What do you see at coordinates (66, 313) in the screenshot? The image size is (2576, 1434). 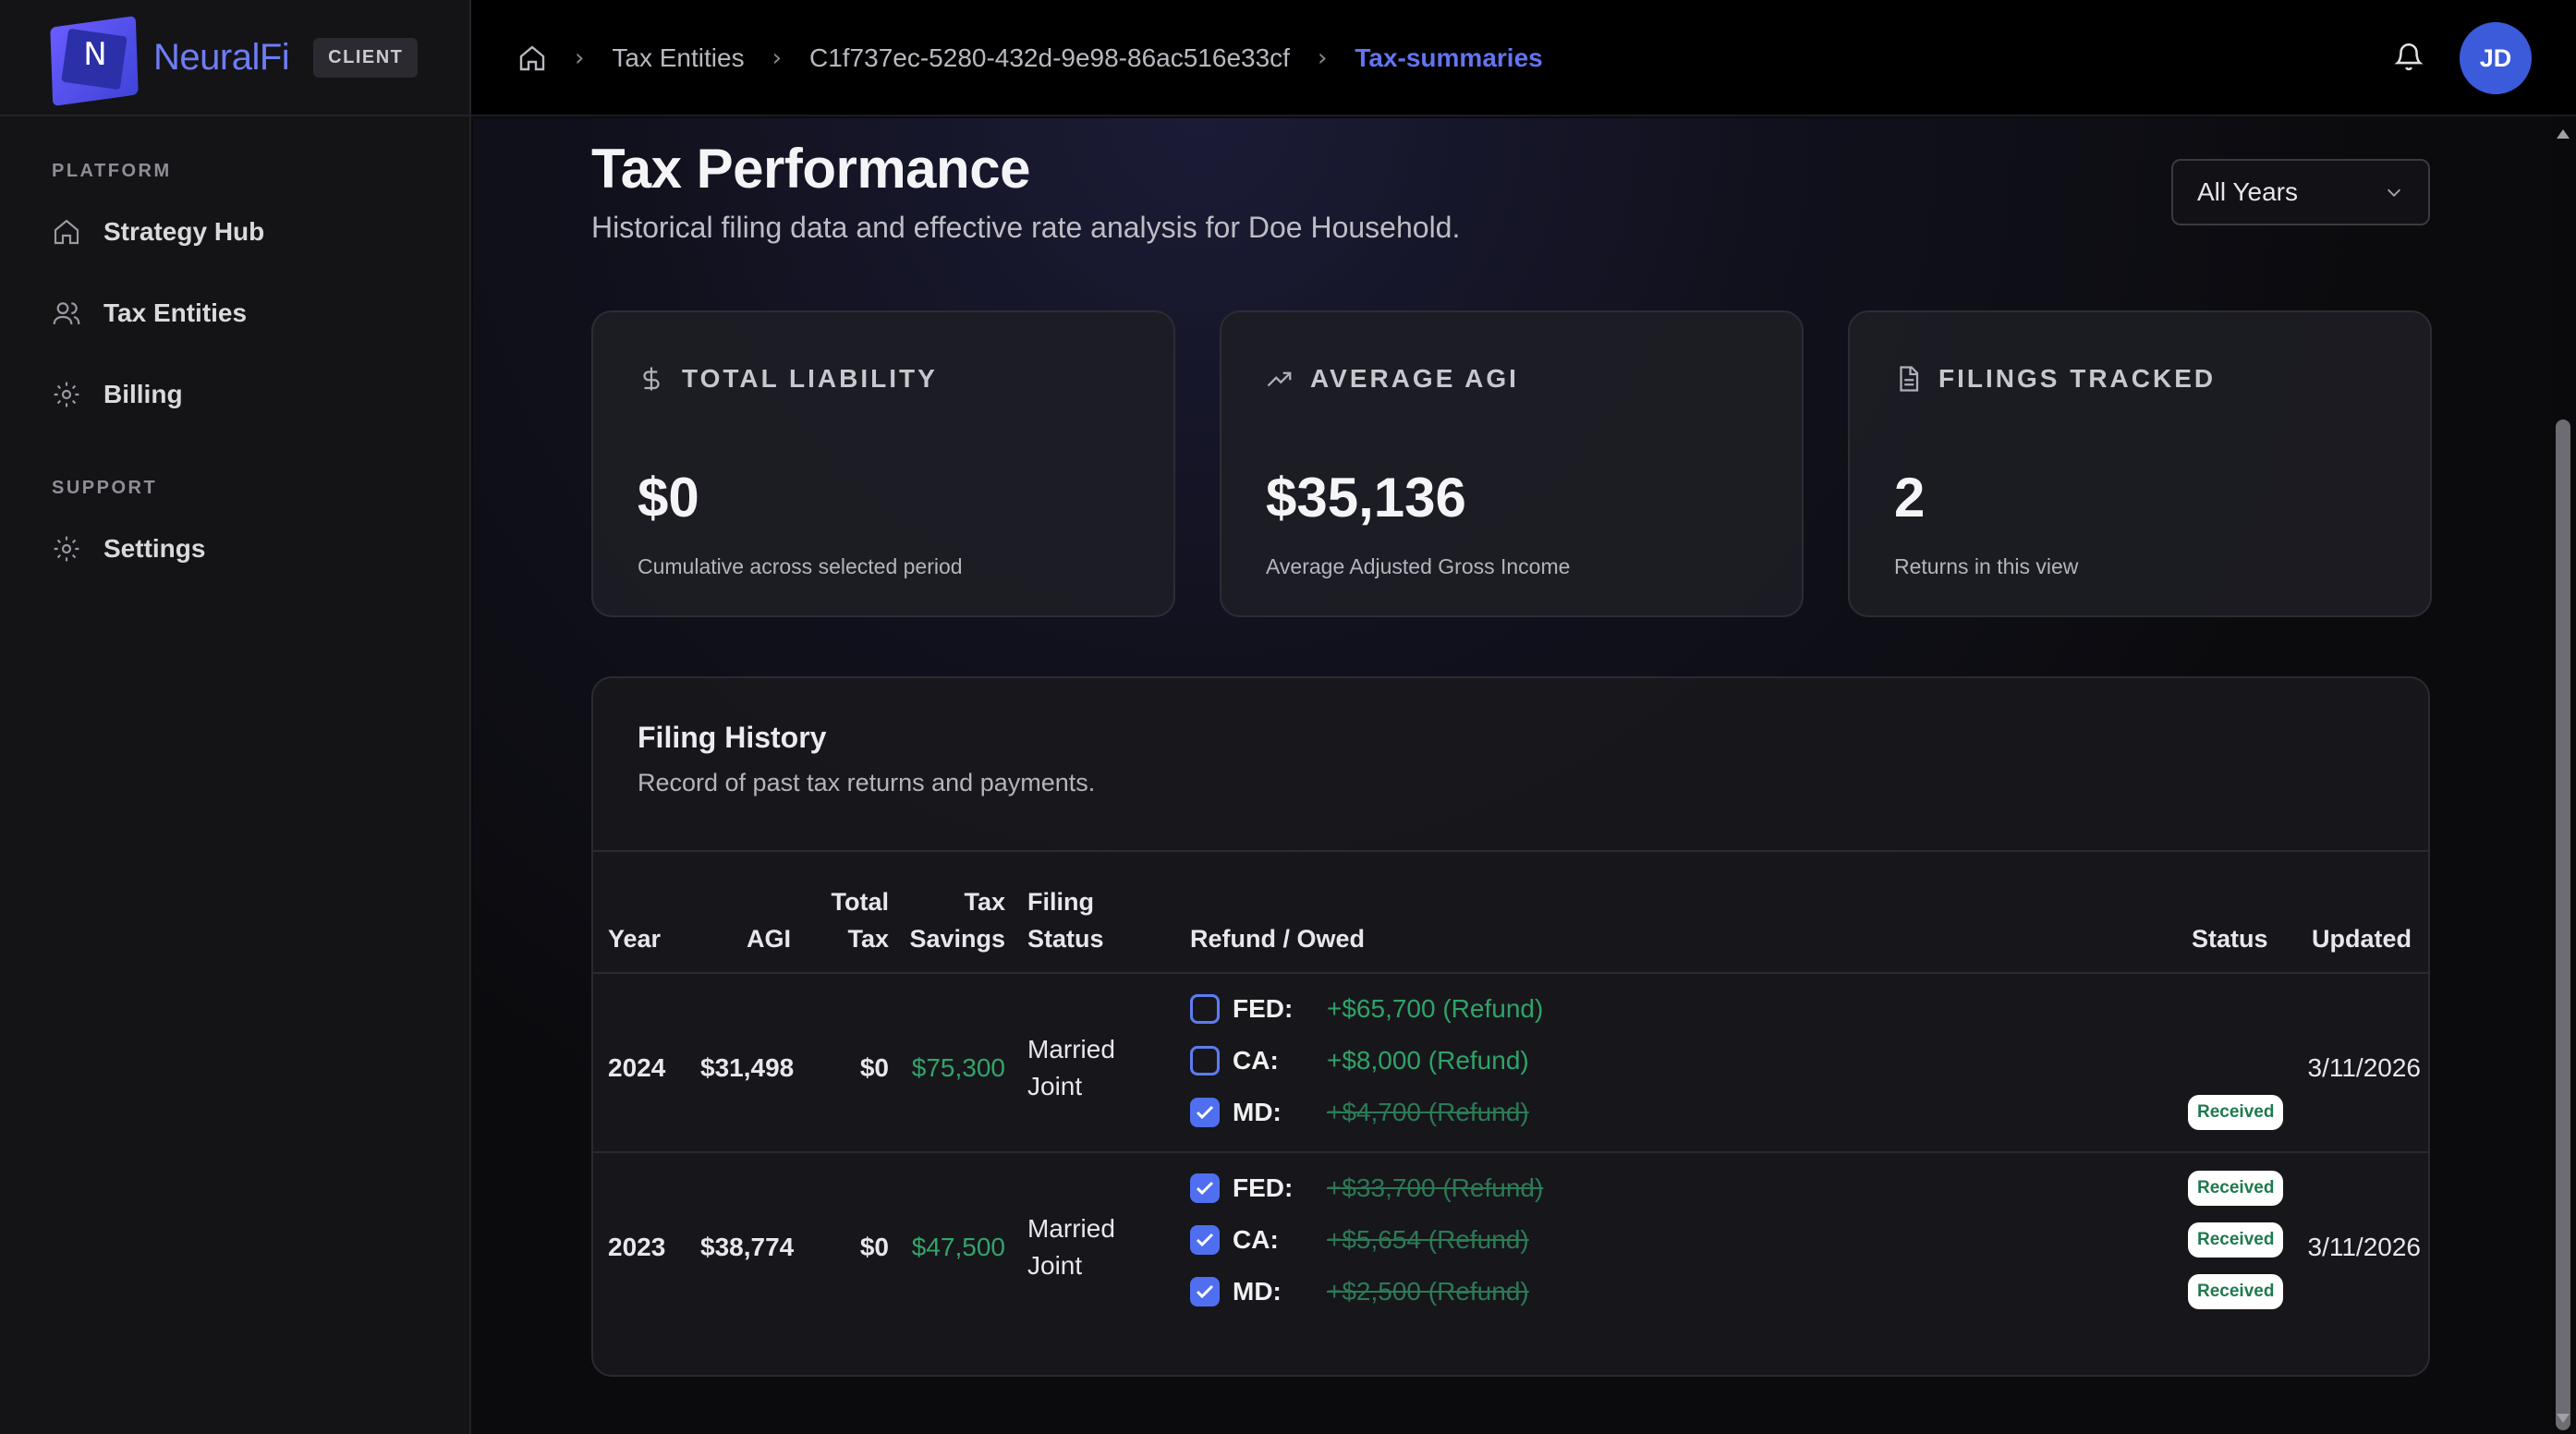 I see `users-icon` at bounding box center [66, 313].